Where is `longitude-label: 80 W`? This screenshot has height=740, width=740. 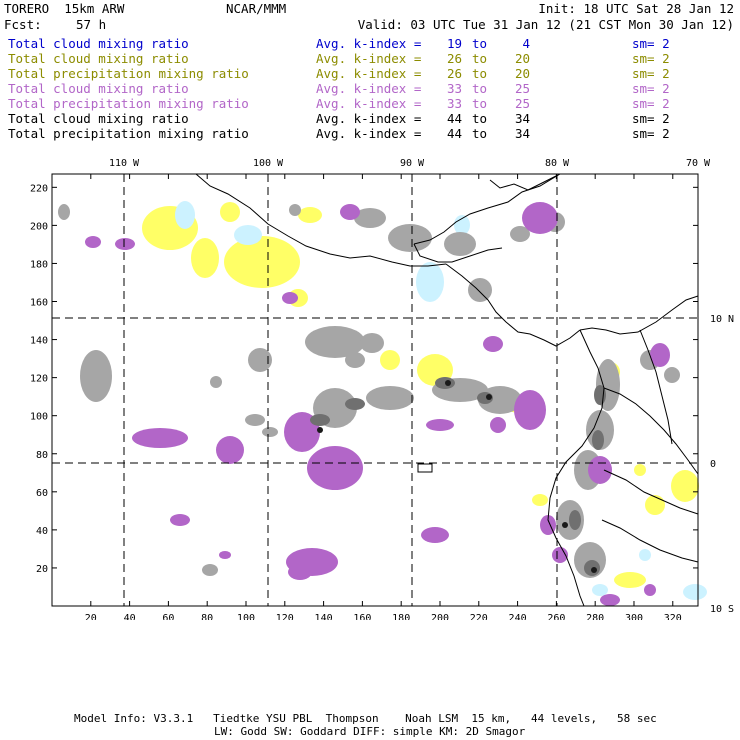
longitude-label: 80 W is located at coordinates (557, 163).